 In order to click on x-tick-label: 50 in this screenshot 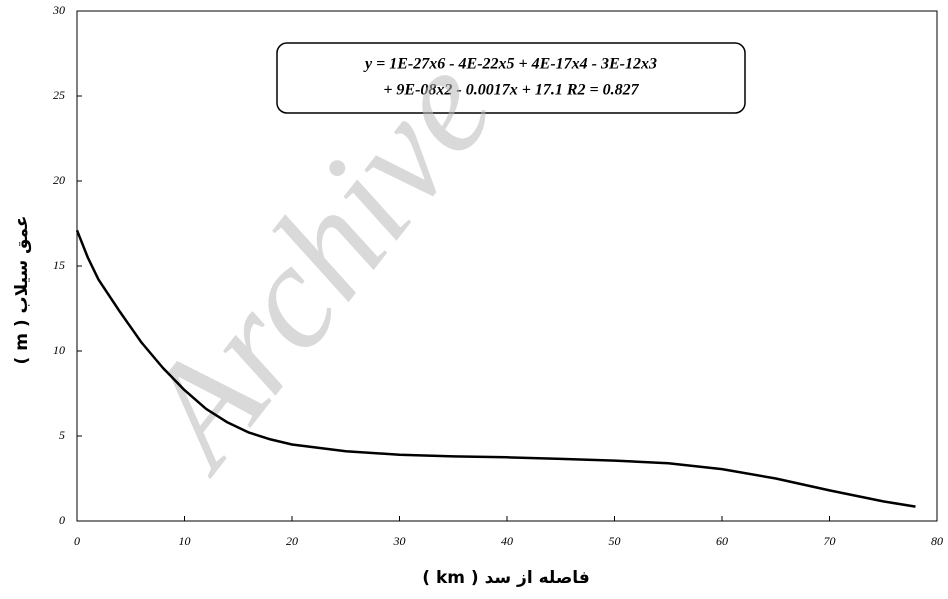, I will do `click(615, 541)`.